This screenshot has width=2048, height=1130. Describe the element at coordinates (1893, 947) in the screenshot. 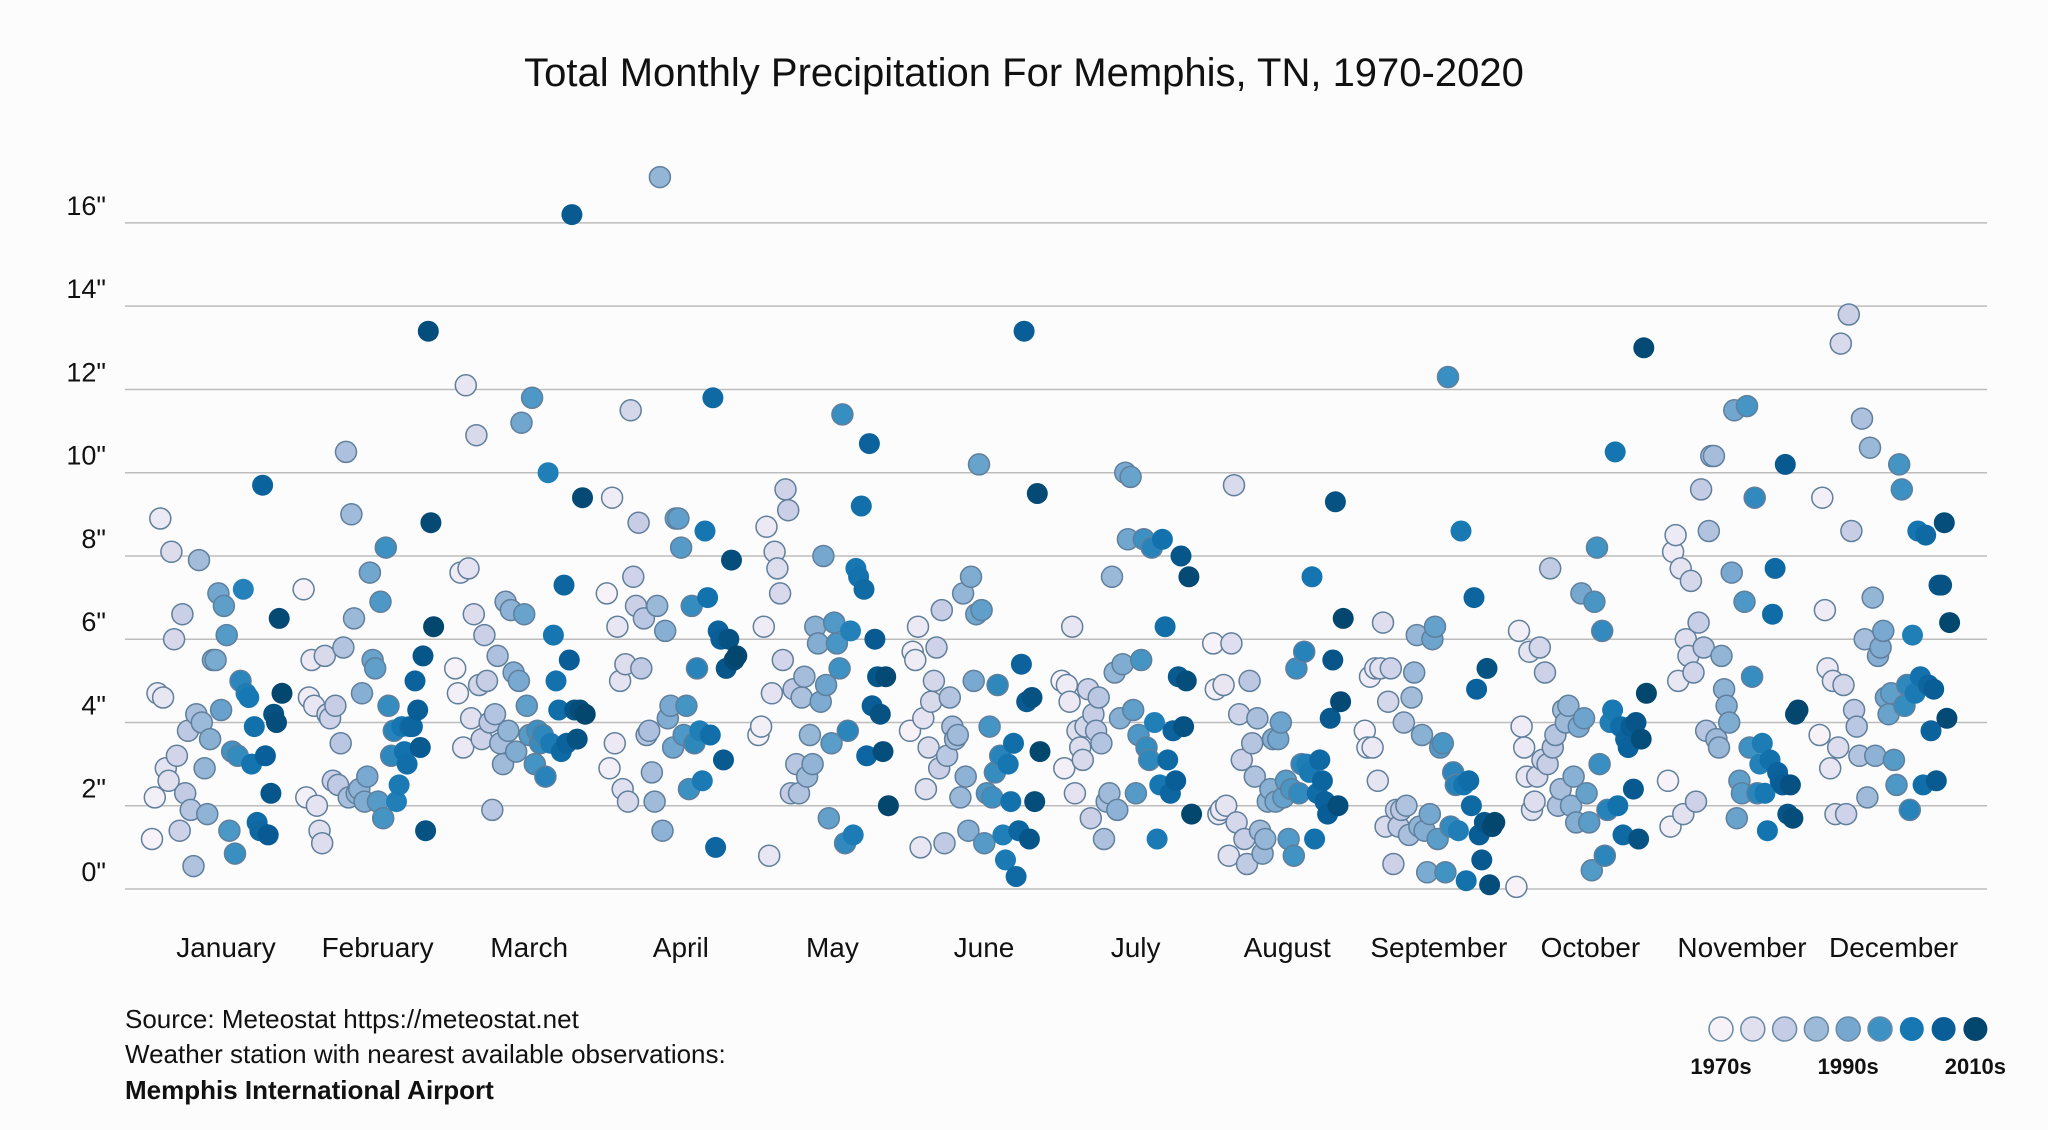

I see `month-label: December` at that location.